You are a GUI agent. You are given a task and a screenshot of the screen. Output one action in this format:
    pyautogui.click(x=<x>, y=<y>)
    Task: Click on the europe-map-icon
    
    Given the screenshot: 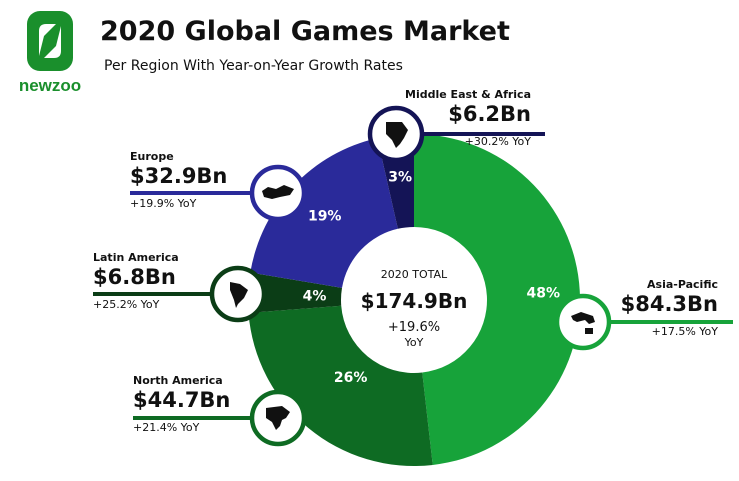 What is the action you would take?
    pyautogui.click(x=278, y=192)
    